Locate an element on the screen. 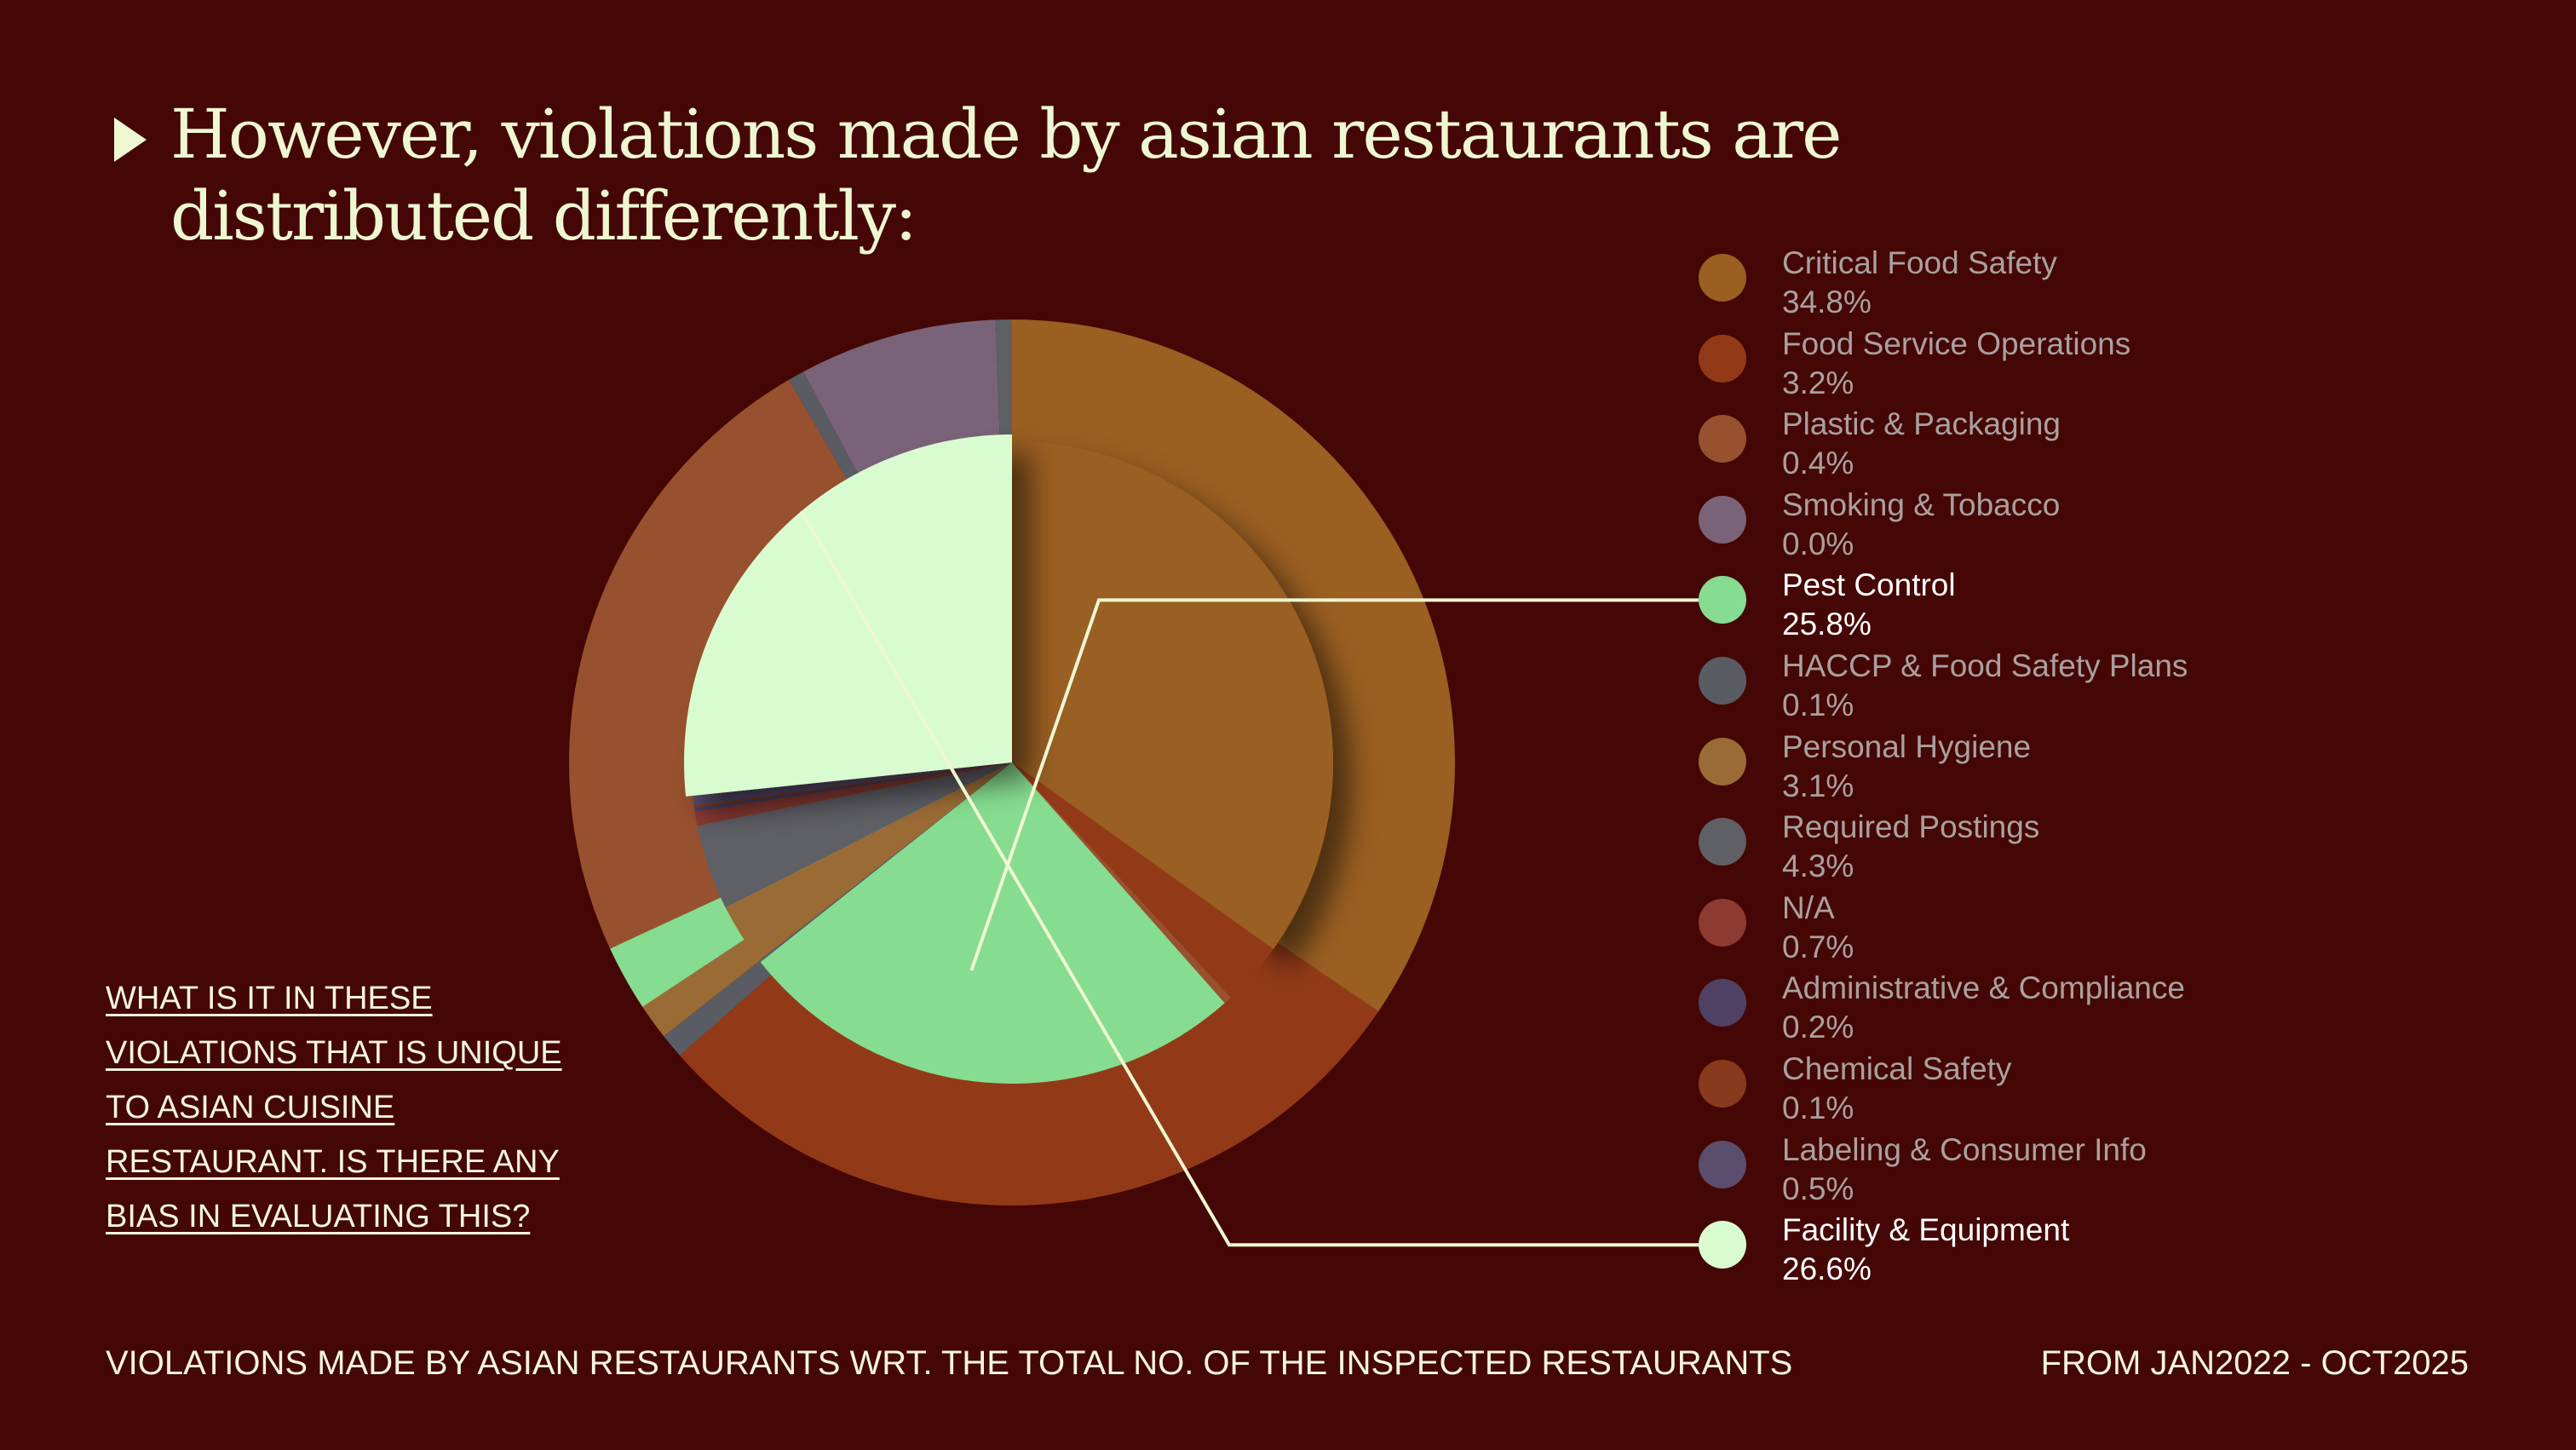 The image size is (2576, 1450). pie-slice-facility-and-equipment is located at coordinates (848, 615).